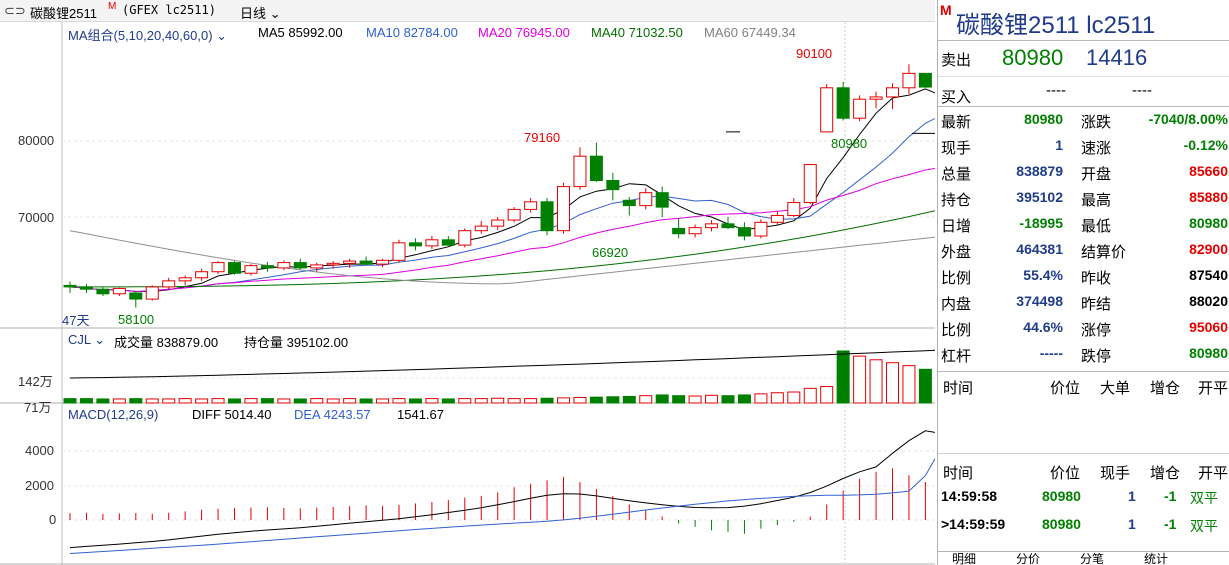  What do you see at coordinates (300, 32) in the screenshot?
I see `ma5-value: MA5 85992.00` at bounding box center [300, 32].